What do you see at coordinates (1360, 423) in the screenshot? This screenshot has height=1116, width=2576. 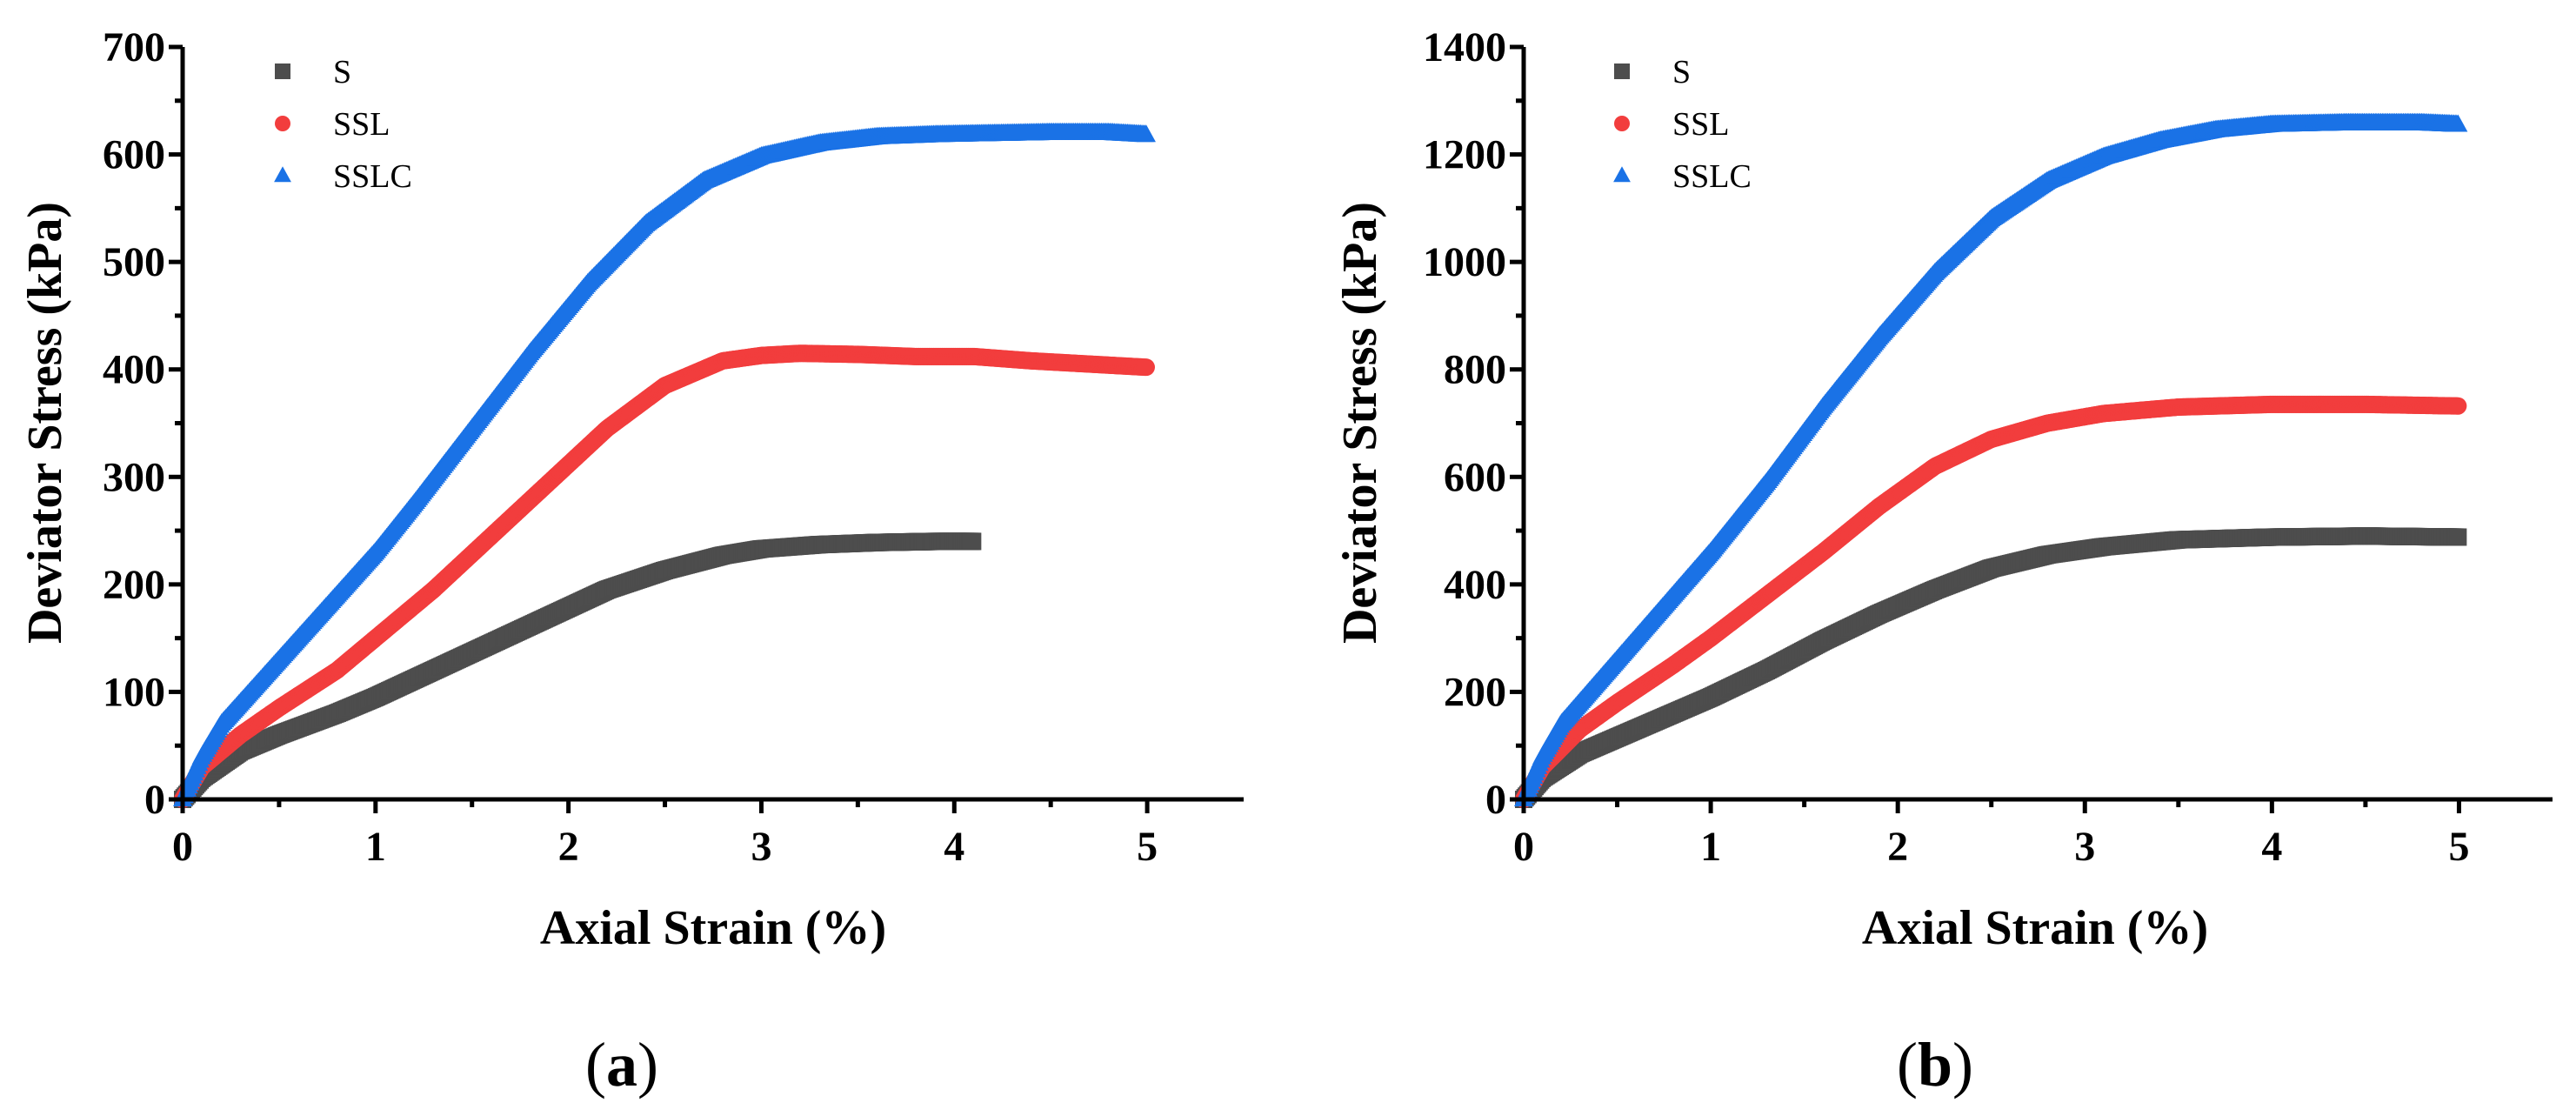 I see `y-axis-title-b: Deviator Stress (kPa)` at bounding box center [1360, 423].